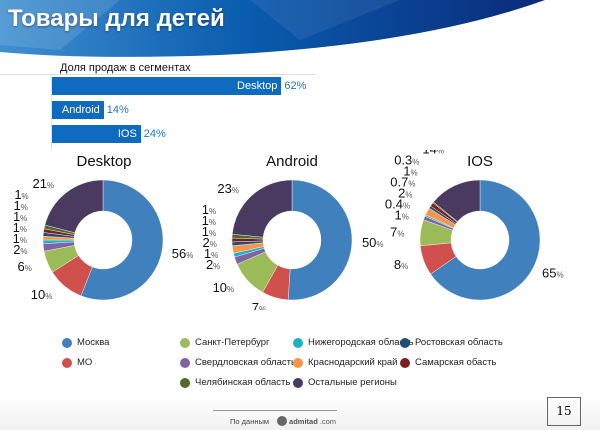  Describe the element at coordinates (154, 134) in the screenshot. I see `bar-value-label: 24%` at that location.